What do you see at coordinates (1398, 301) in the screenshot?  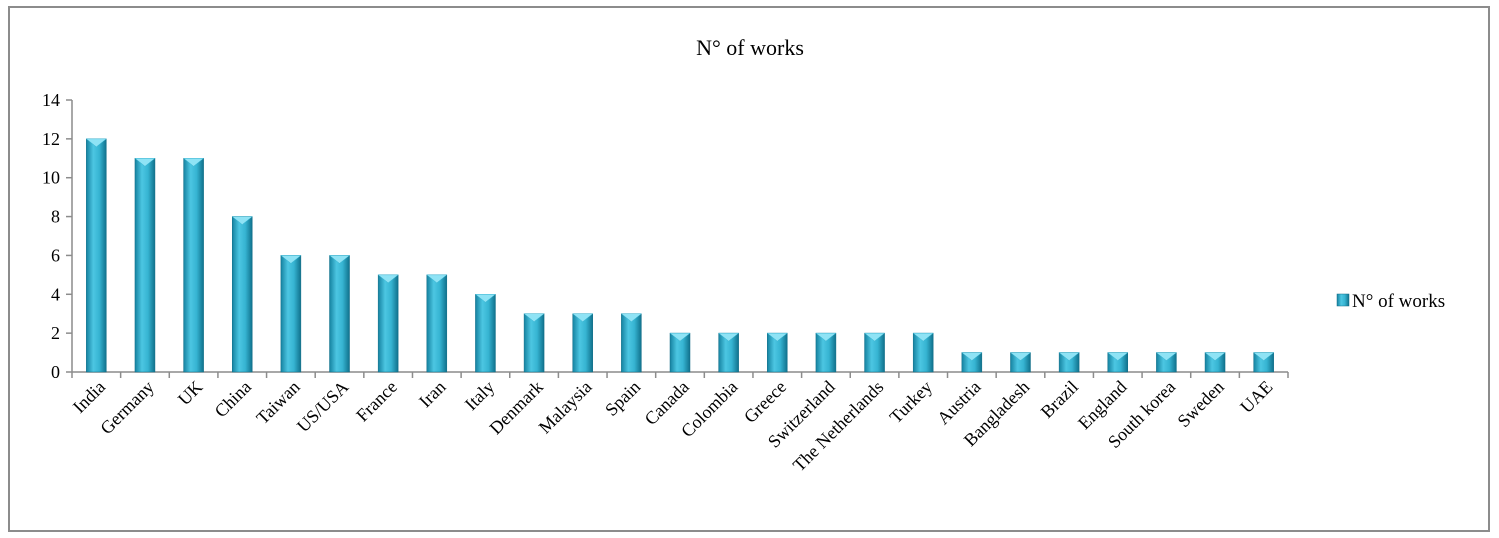 I see `legend-label: N° of works` at bounding box center [1398, 301].